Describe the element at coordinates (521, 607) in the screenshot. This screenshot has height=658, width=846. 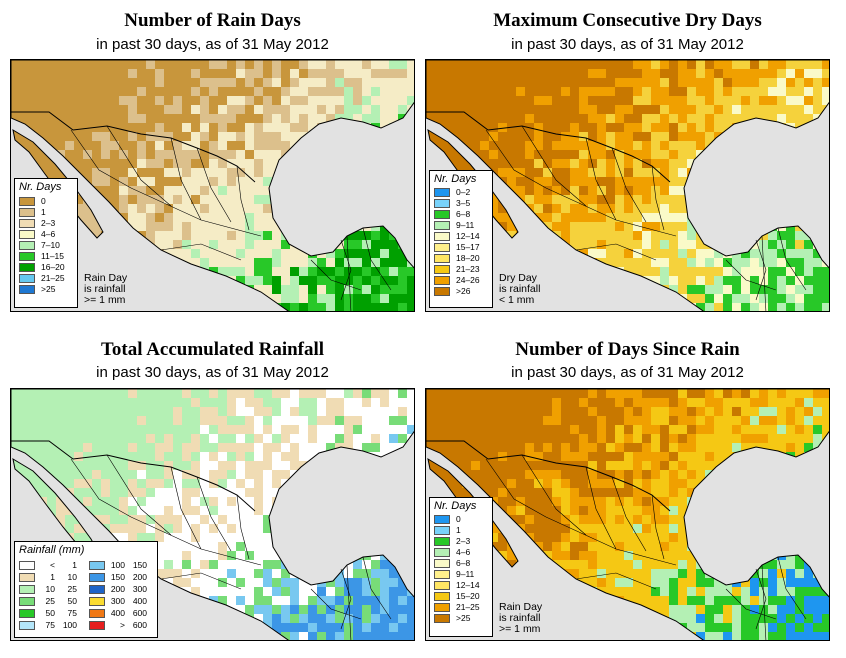
I see `note-line: Rain Day` at that location.